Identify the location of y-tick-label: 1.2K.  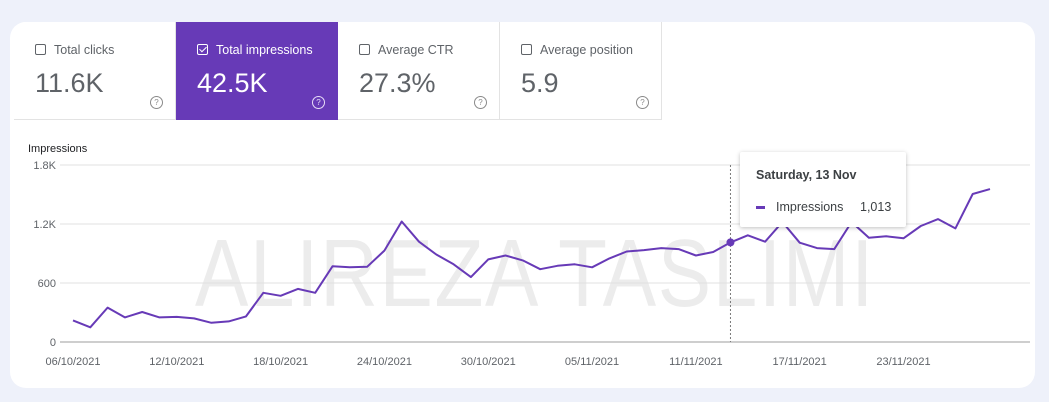
(44, 225).